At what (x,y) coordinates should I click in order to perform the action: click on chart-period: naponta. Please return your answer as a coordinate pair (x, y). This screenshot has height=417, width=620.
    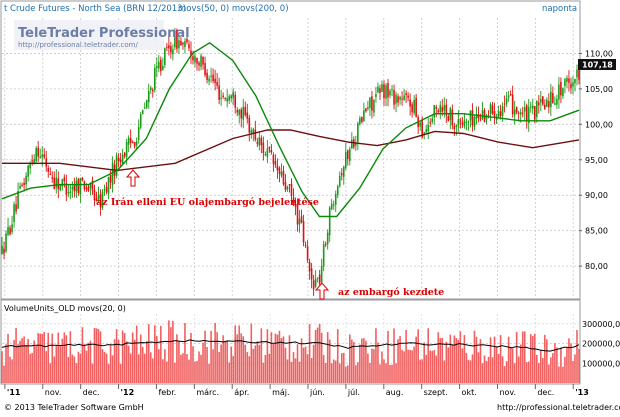
    Looking at the image, I should click on (559, 9).